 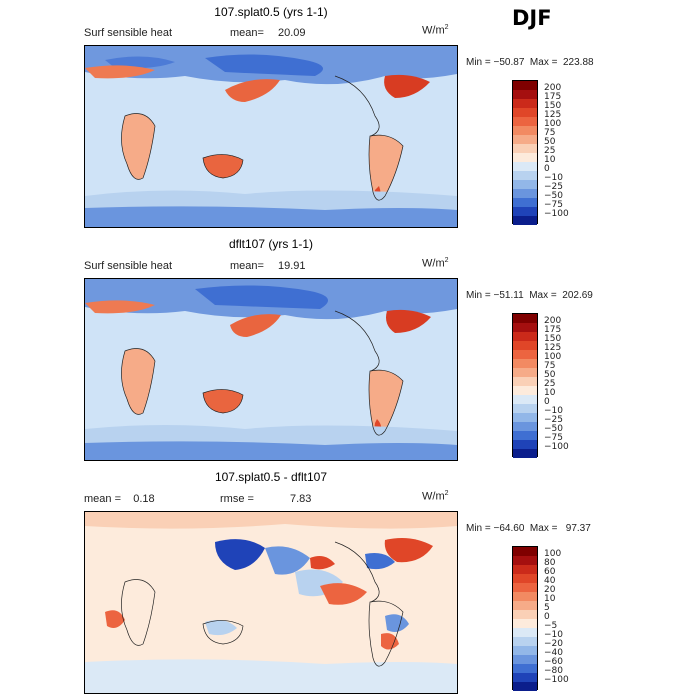 I want to click on colorbar-tick-label: −10, so click(x=553, y=635).